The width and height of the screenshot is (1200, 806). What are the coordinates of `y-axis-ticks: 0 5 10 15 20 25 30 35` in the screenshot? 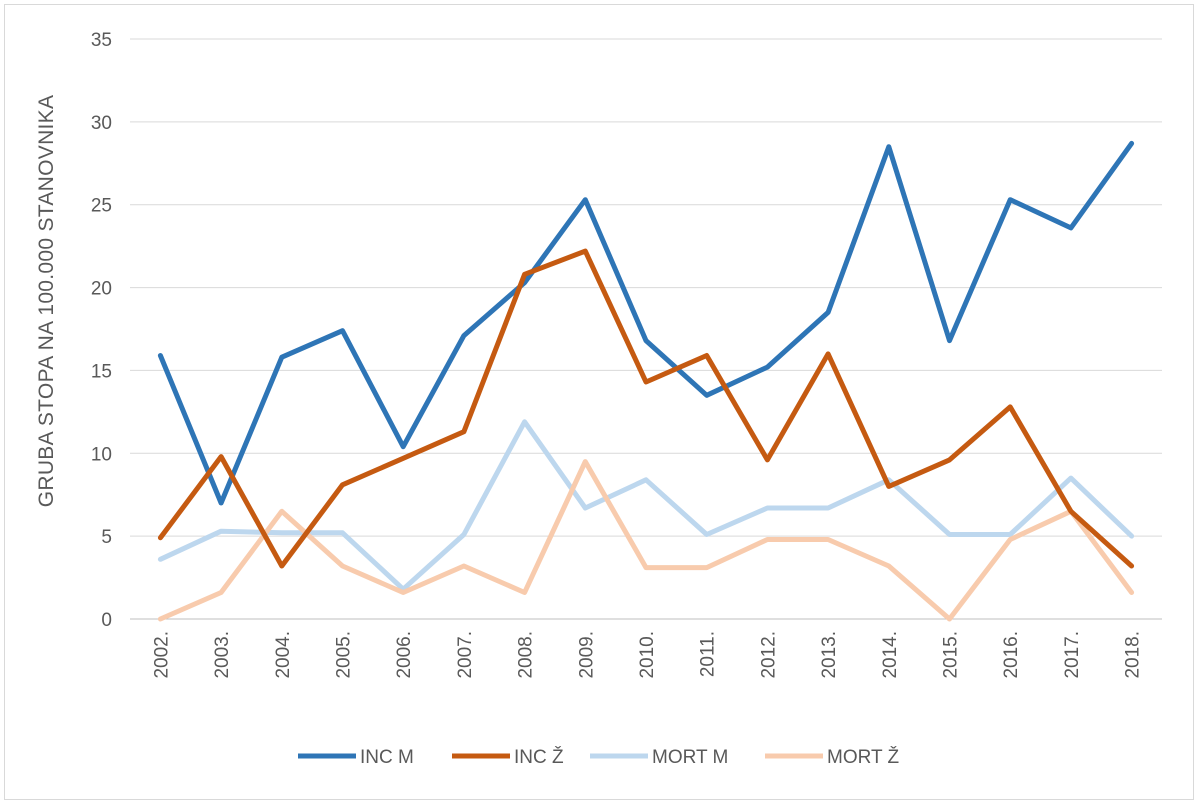 It's located at (101, 330).